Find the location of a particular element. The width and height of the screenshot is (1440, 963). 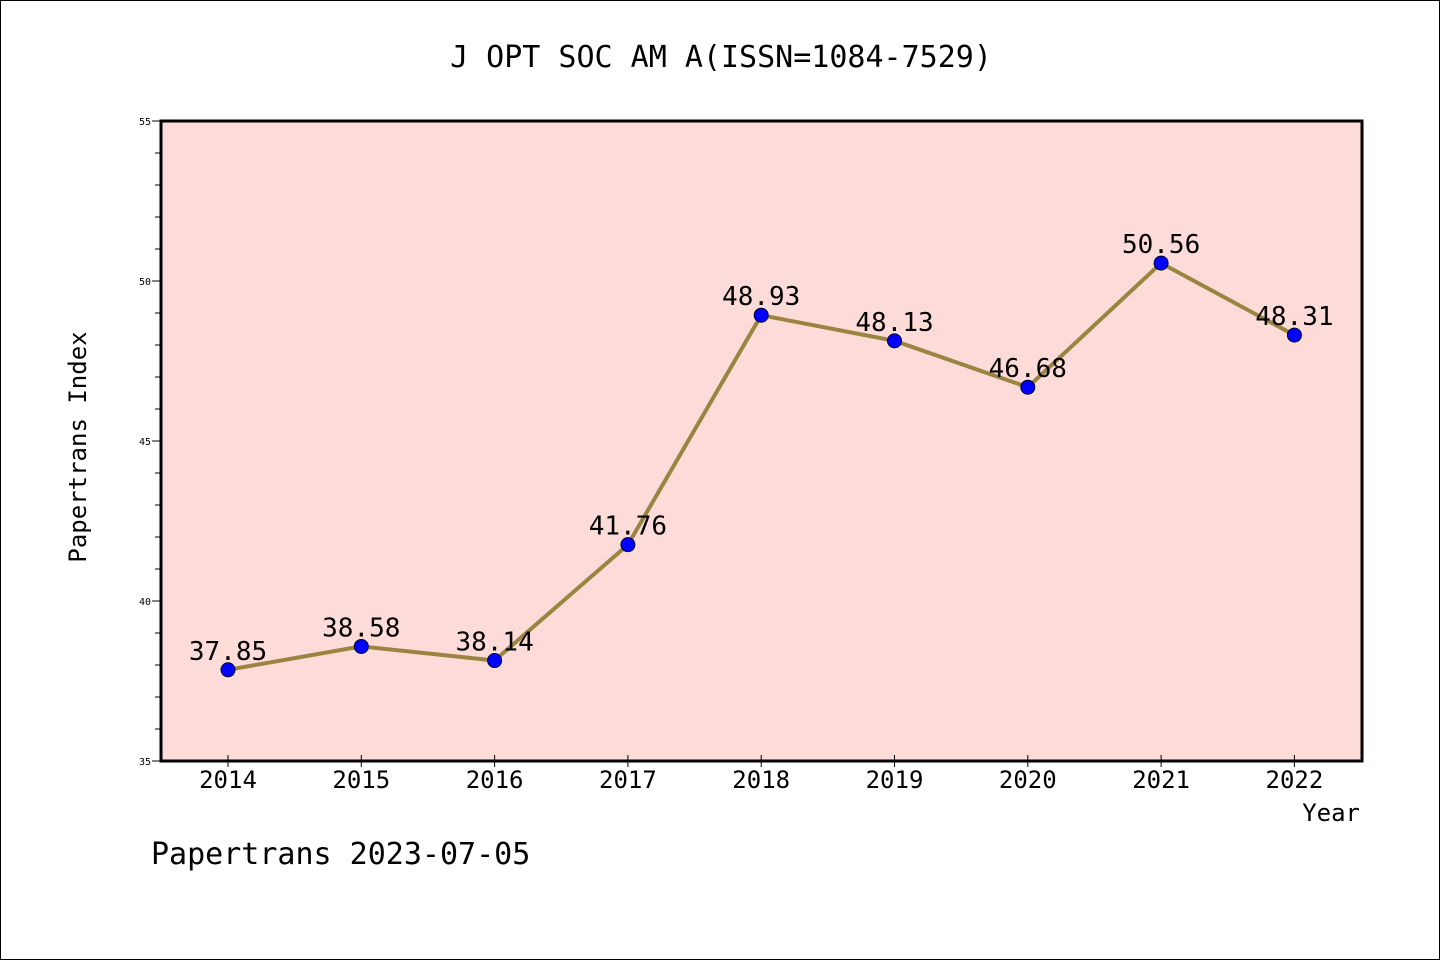

data-label: 48.13 is located at coordinates (894, 323).